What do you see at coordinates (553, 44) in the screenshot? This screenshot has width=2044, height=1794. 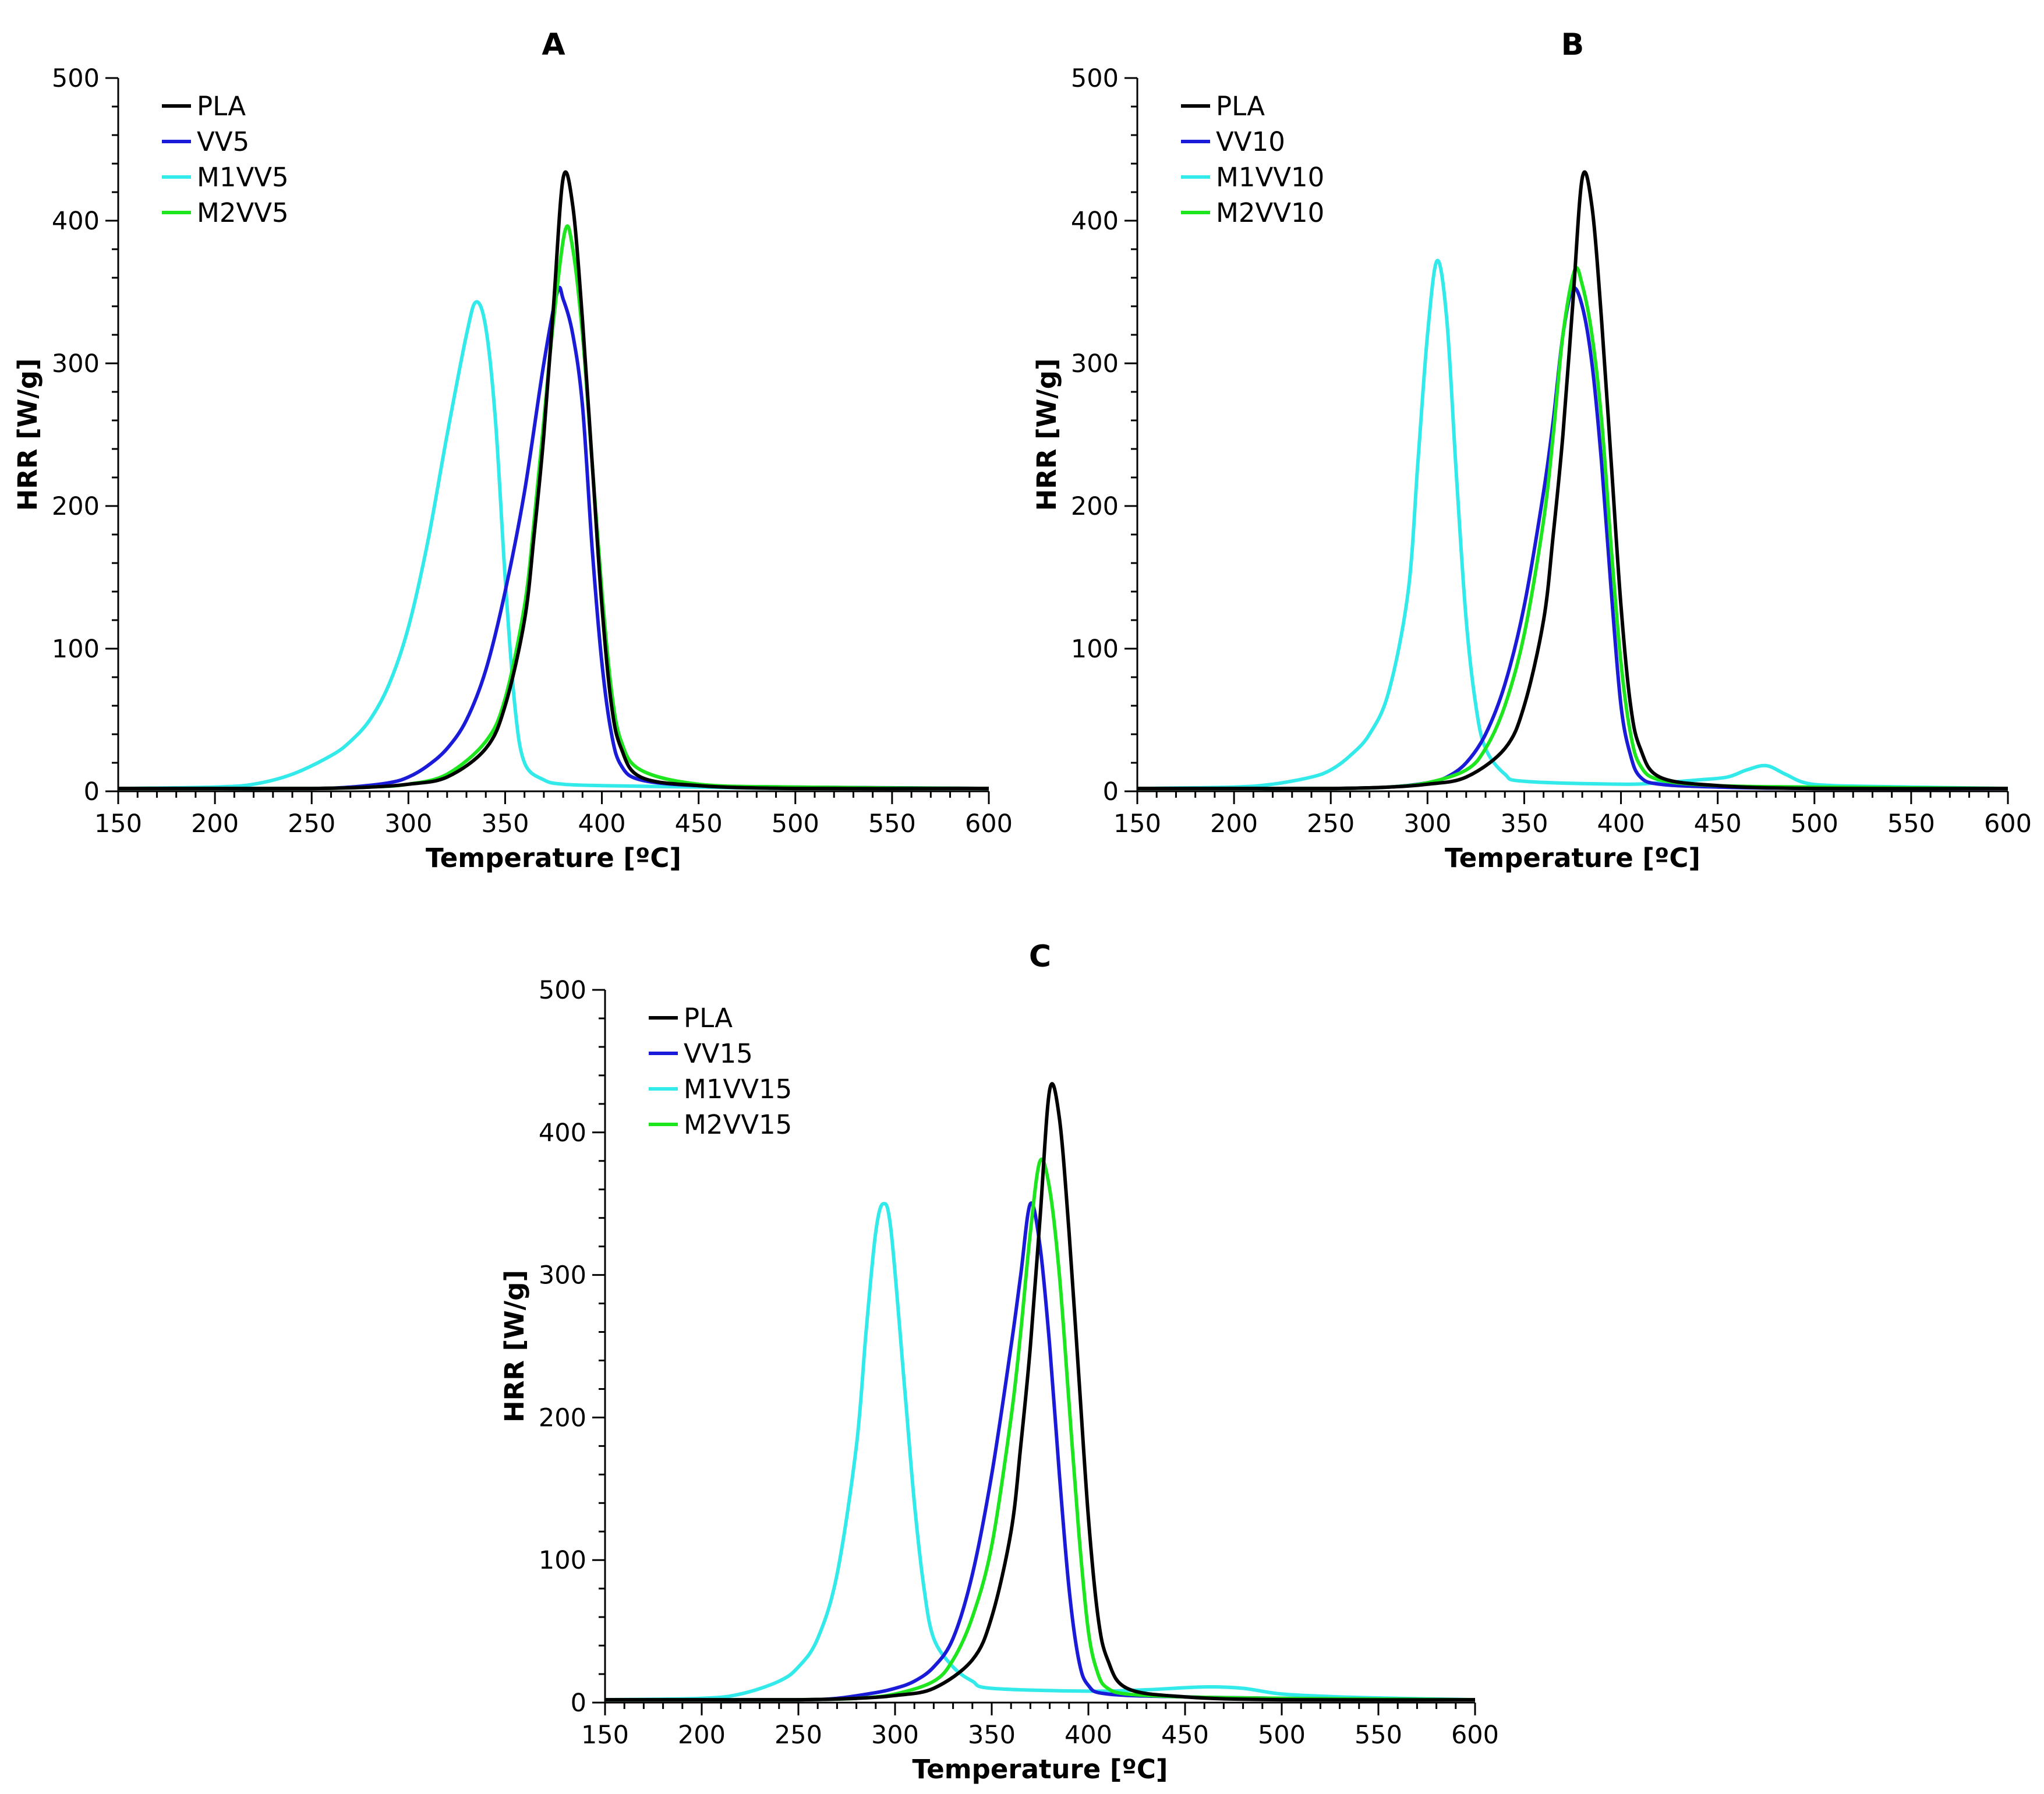 I see `panel-title: A` at bounding box center [553, 44].